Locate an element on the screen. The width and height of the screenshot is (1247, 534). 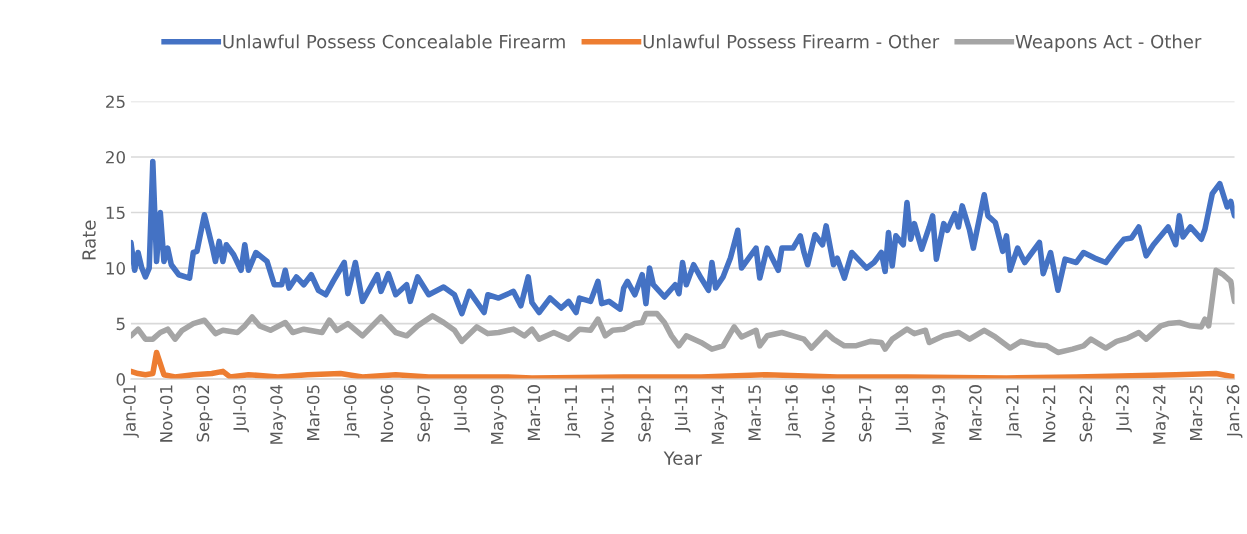
x-tick-label: May-14 is located at coordinates (719, 414).